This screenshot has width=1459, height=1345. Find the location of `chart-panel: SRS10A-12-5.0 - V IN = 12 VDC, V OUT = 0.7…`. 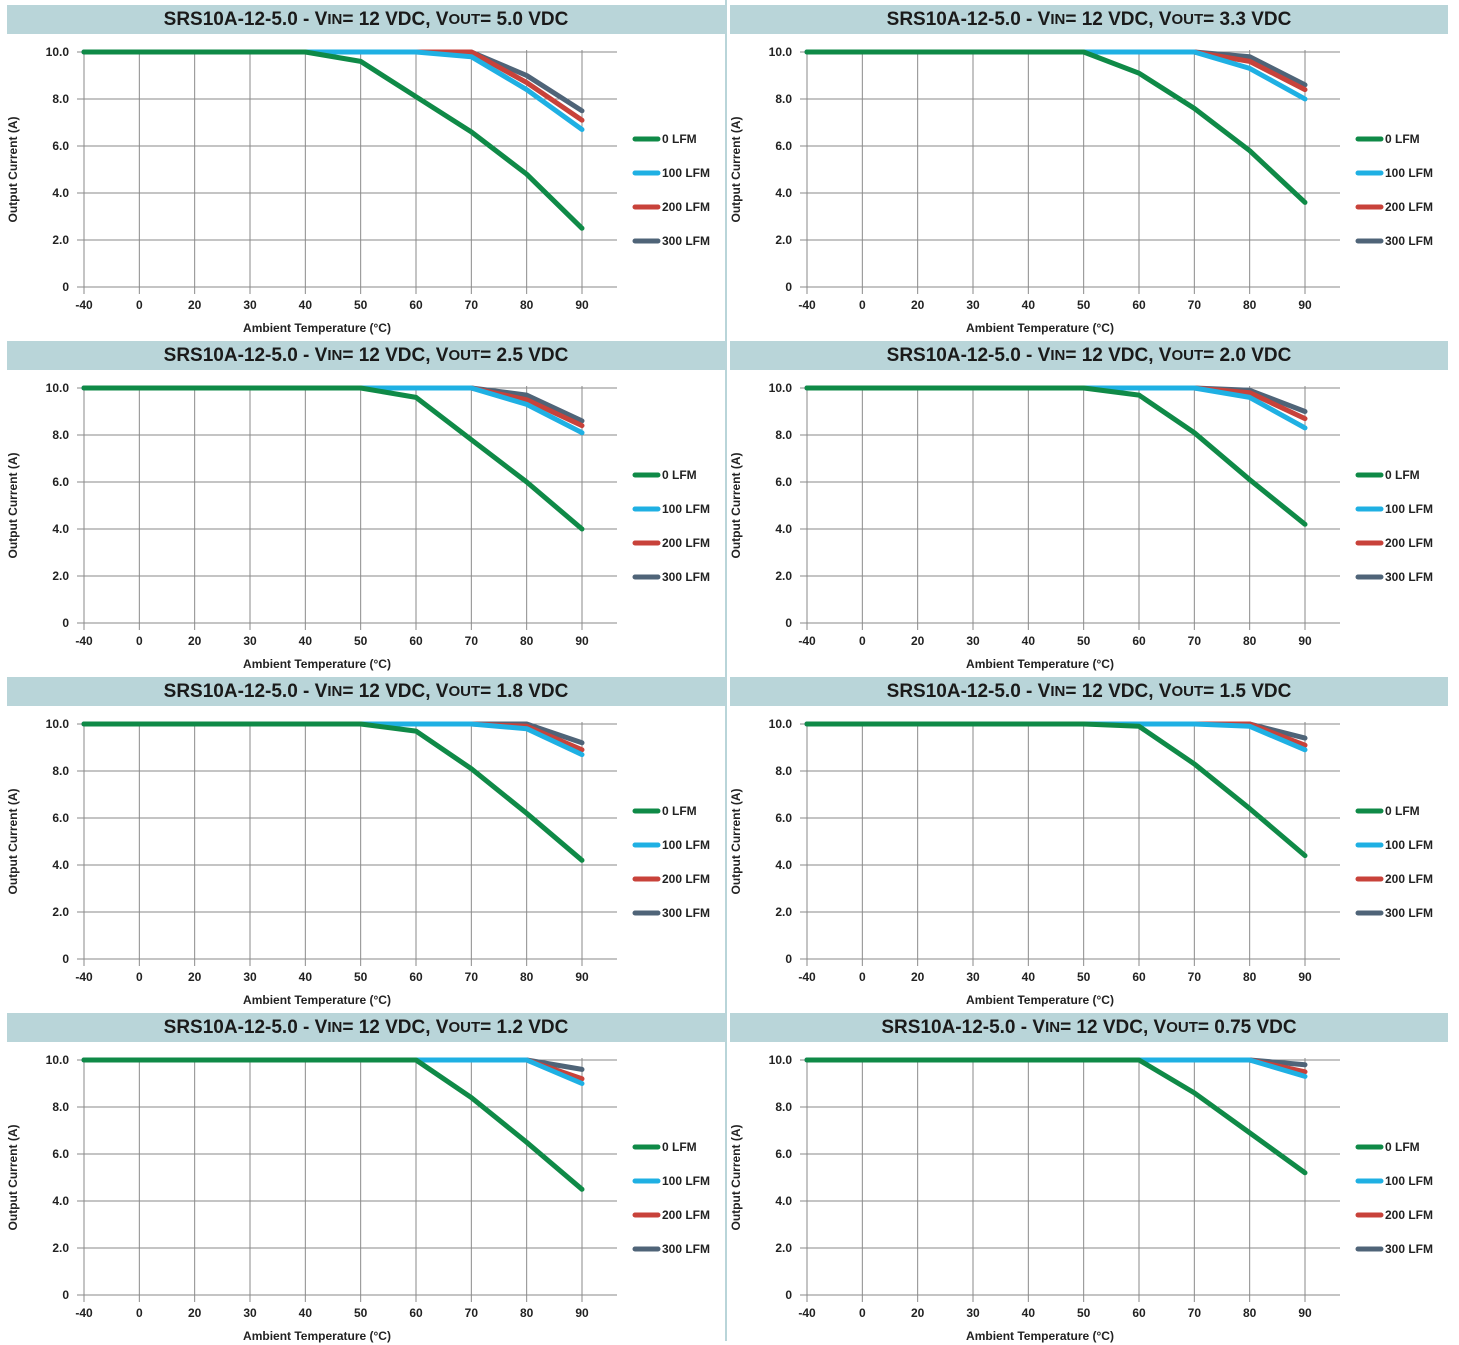

chart-panel: SRS10A-12-5.0 - V IN = 12 VDC, V OUT = 0.7… is located at coordinates (1089, 1179).